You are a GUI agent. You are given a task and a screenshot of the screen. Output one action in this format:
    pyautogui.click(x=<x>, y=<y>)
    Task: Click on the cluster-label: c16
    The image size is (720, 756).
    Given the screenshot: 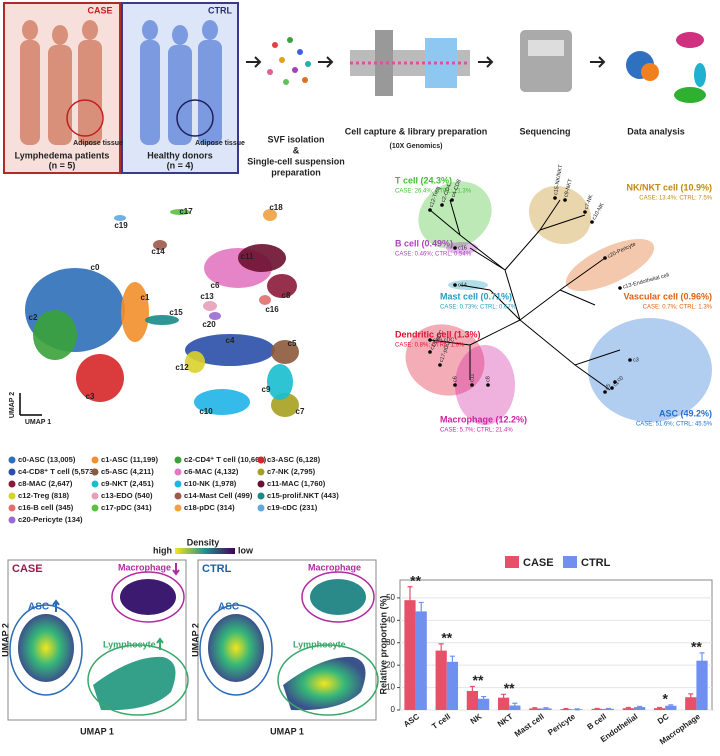 What is the action you would take?
    pyautogui.click(x=272, y=309)
    